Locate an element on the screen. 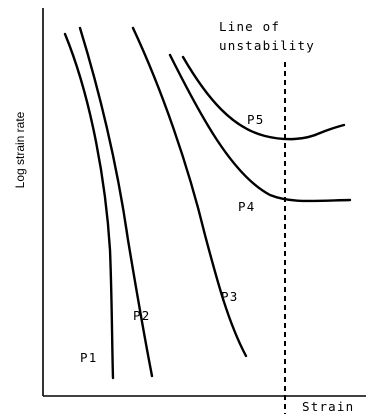 Image resolution: width=370 pixels, height=414 pixels. curve-p5 is located at coordinates (263, 98).